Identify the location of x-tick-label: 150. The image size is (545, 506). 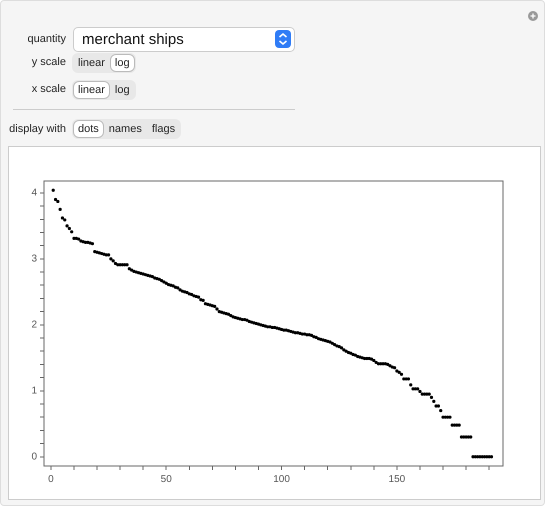
(397, 479).